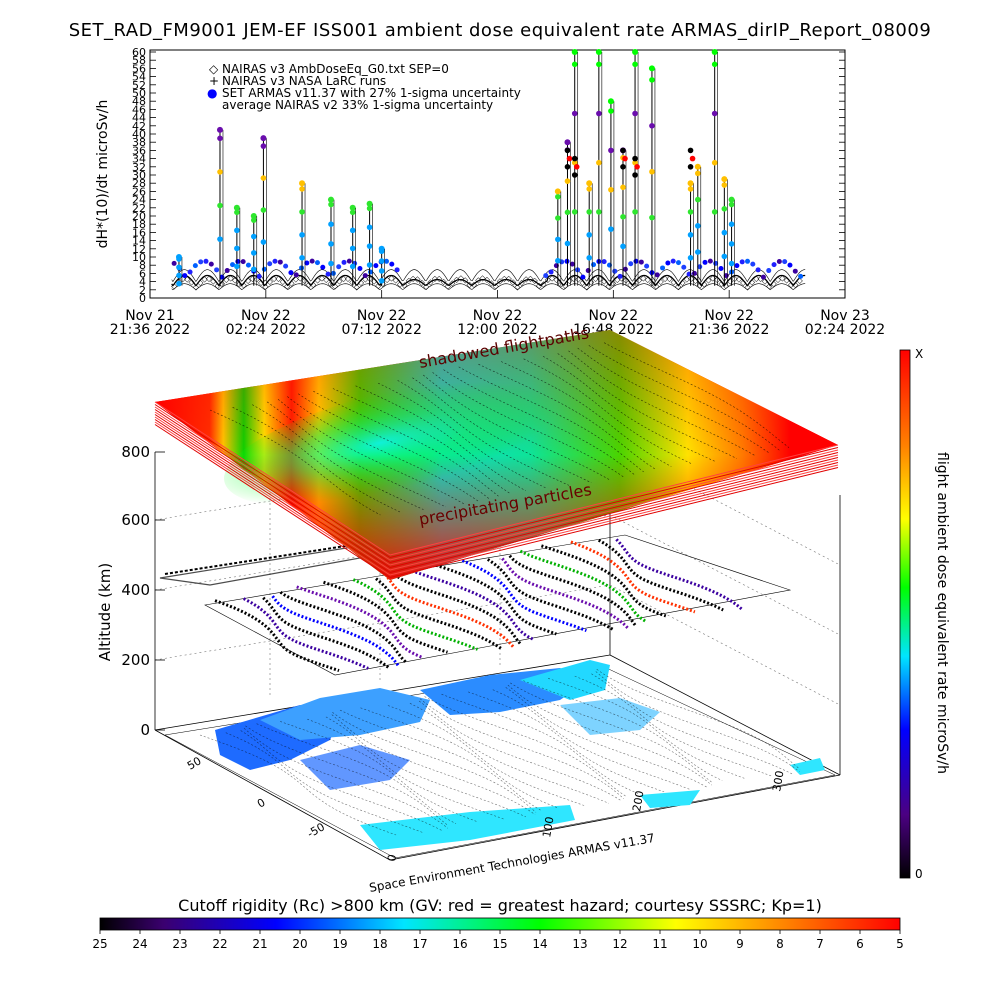  Describe the element at coordinates (139, 159) in the screenshot. I see `y-tick-label: 34` at that location.